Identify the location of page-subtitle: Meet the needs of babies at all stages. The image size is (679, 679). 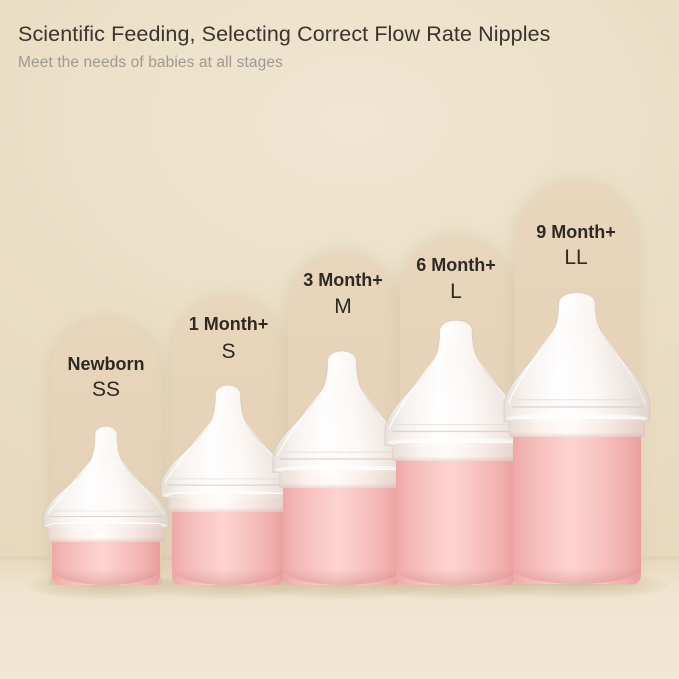
(150, 62).